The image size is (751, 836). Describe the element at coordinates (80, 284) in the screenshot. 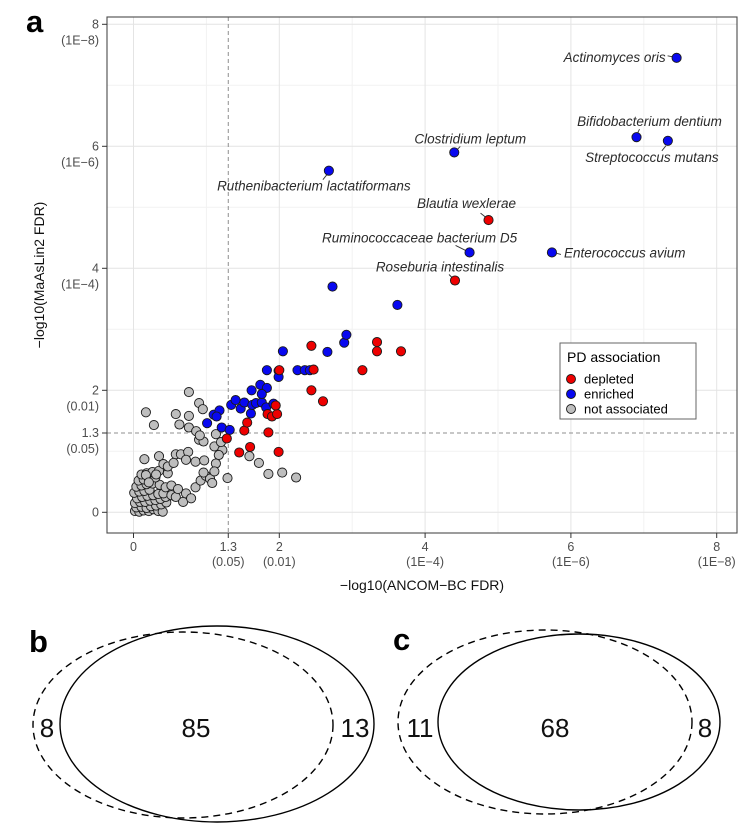

I see `y-tick-sublabel: (1E−4)` at that location.